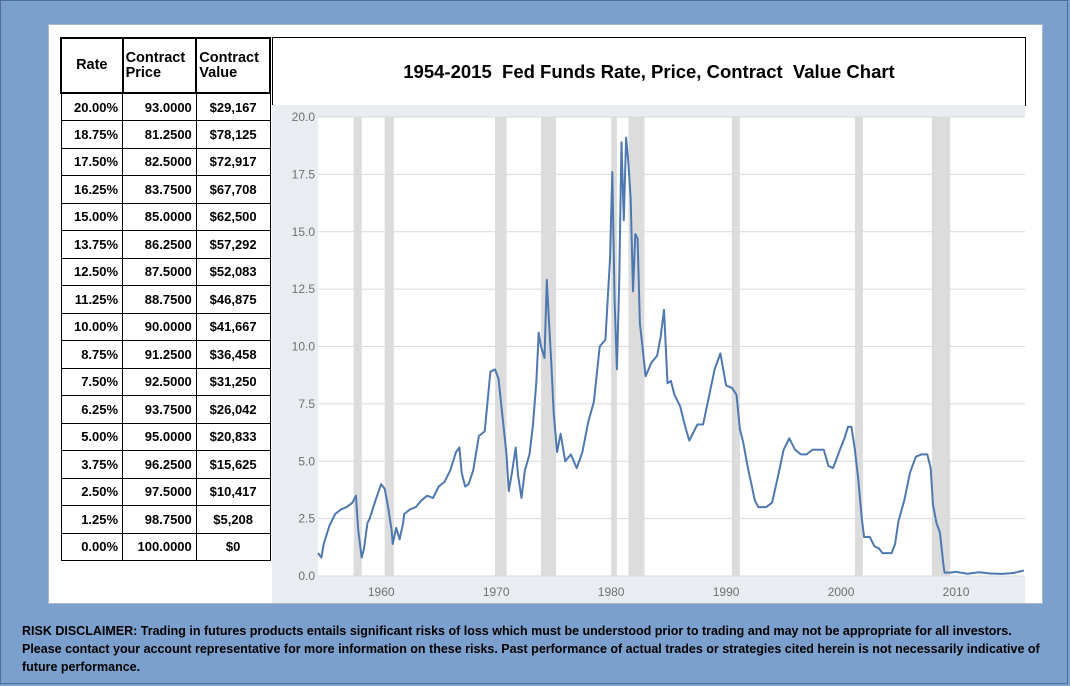  What do you see at coordinates (159, 189) in the screenshot?
I see `price-cell: 83.7500` at bounding box center [159, 189].